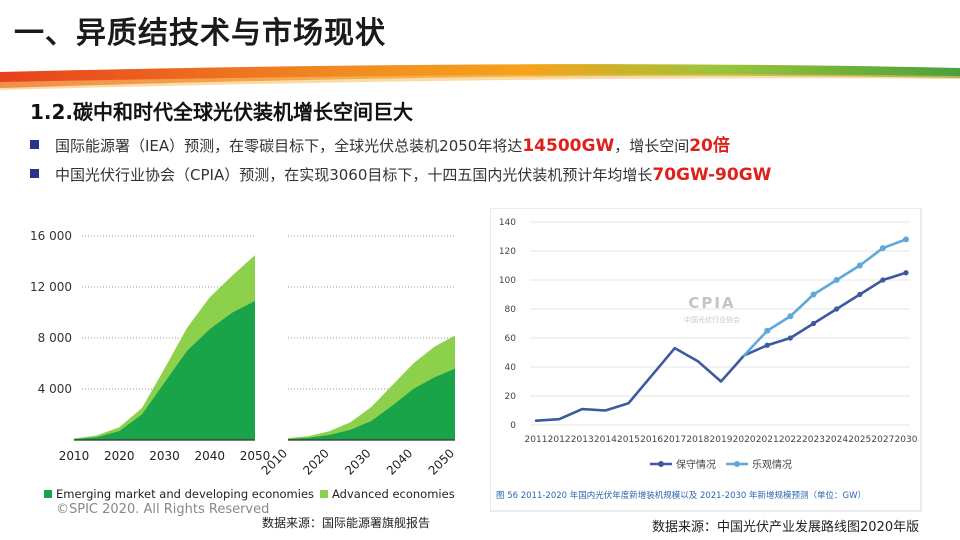  Describe the element at coordinates (721, 346) in the screenshot. I see `series-line-conservative` at that location.